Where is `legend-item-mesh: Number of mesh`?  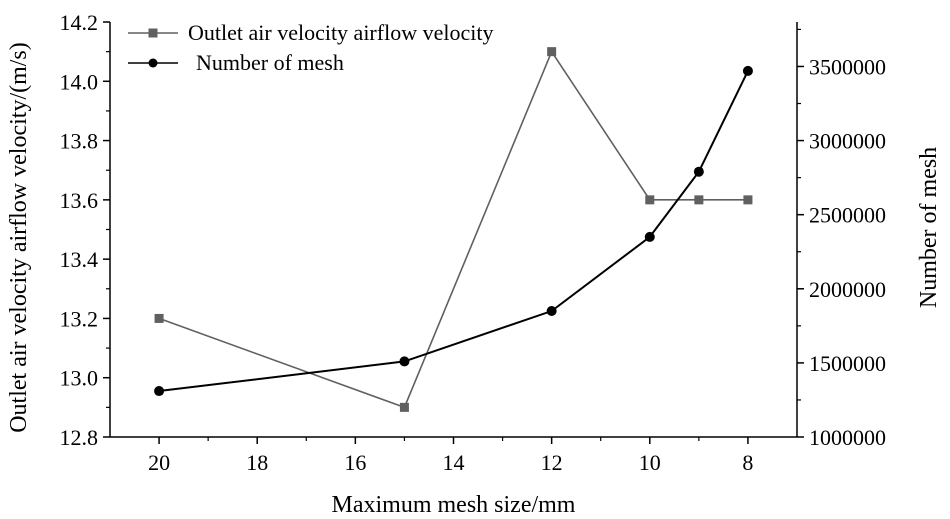 legend-item-mesh: Number of mesh is located at coordinates (236, 62).